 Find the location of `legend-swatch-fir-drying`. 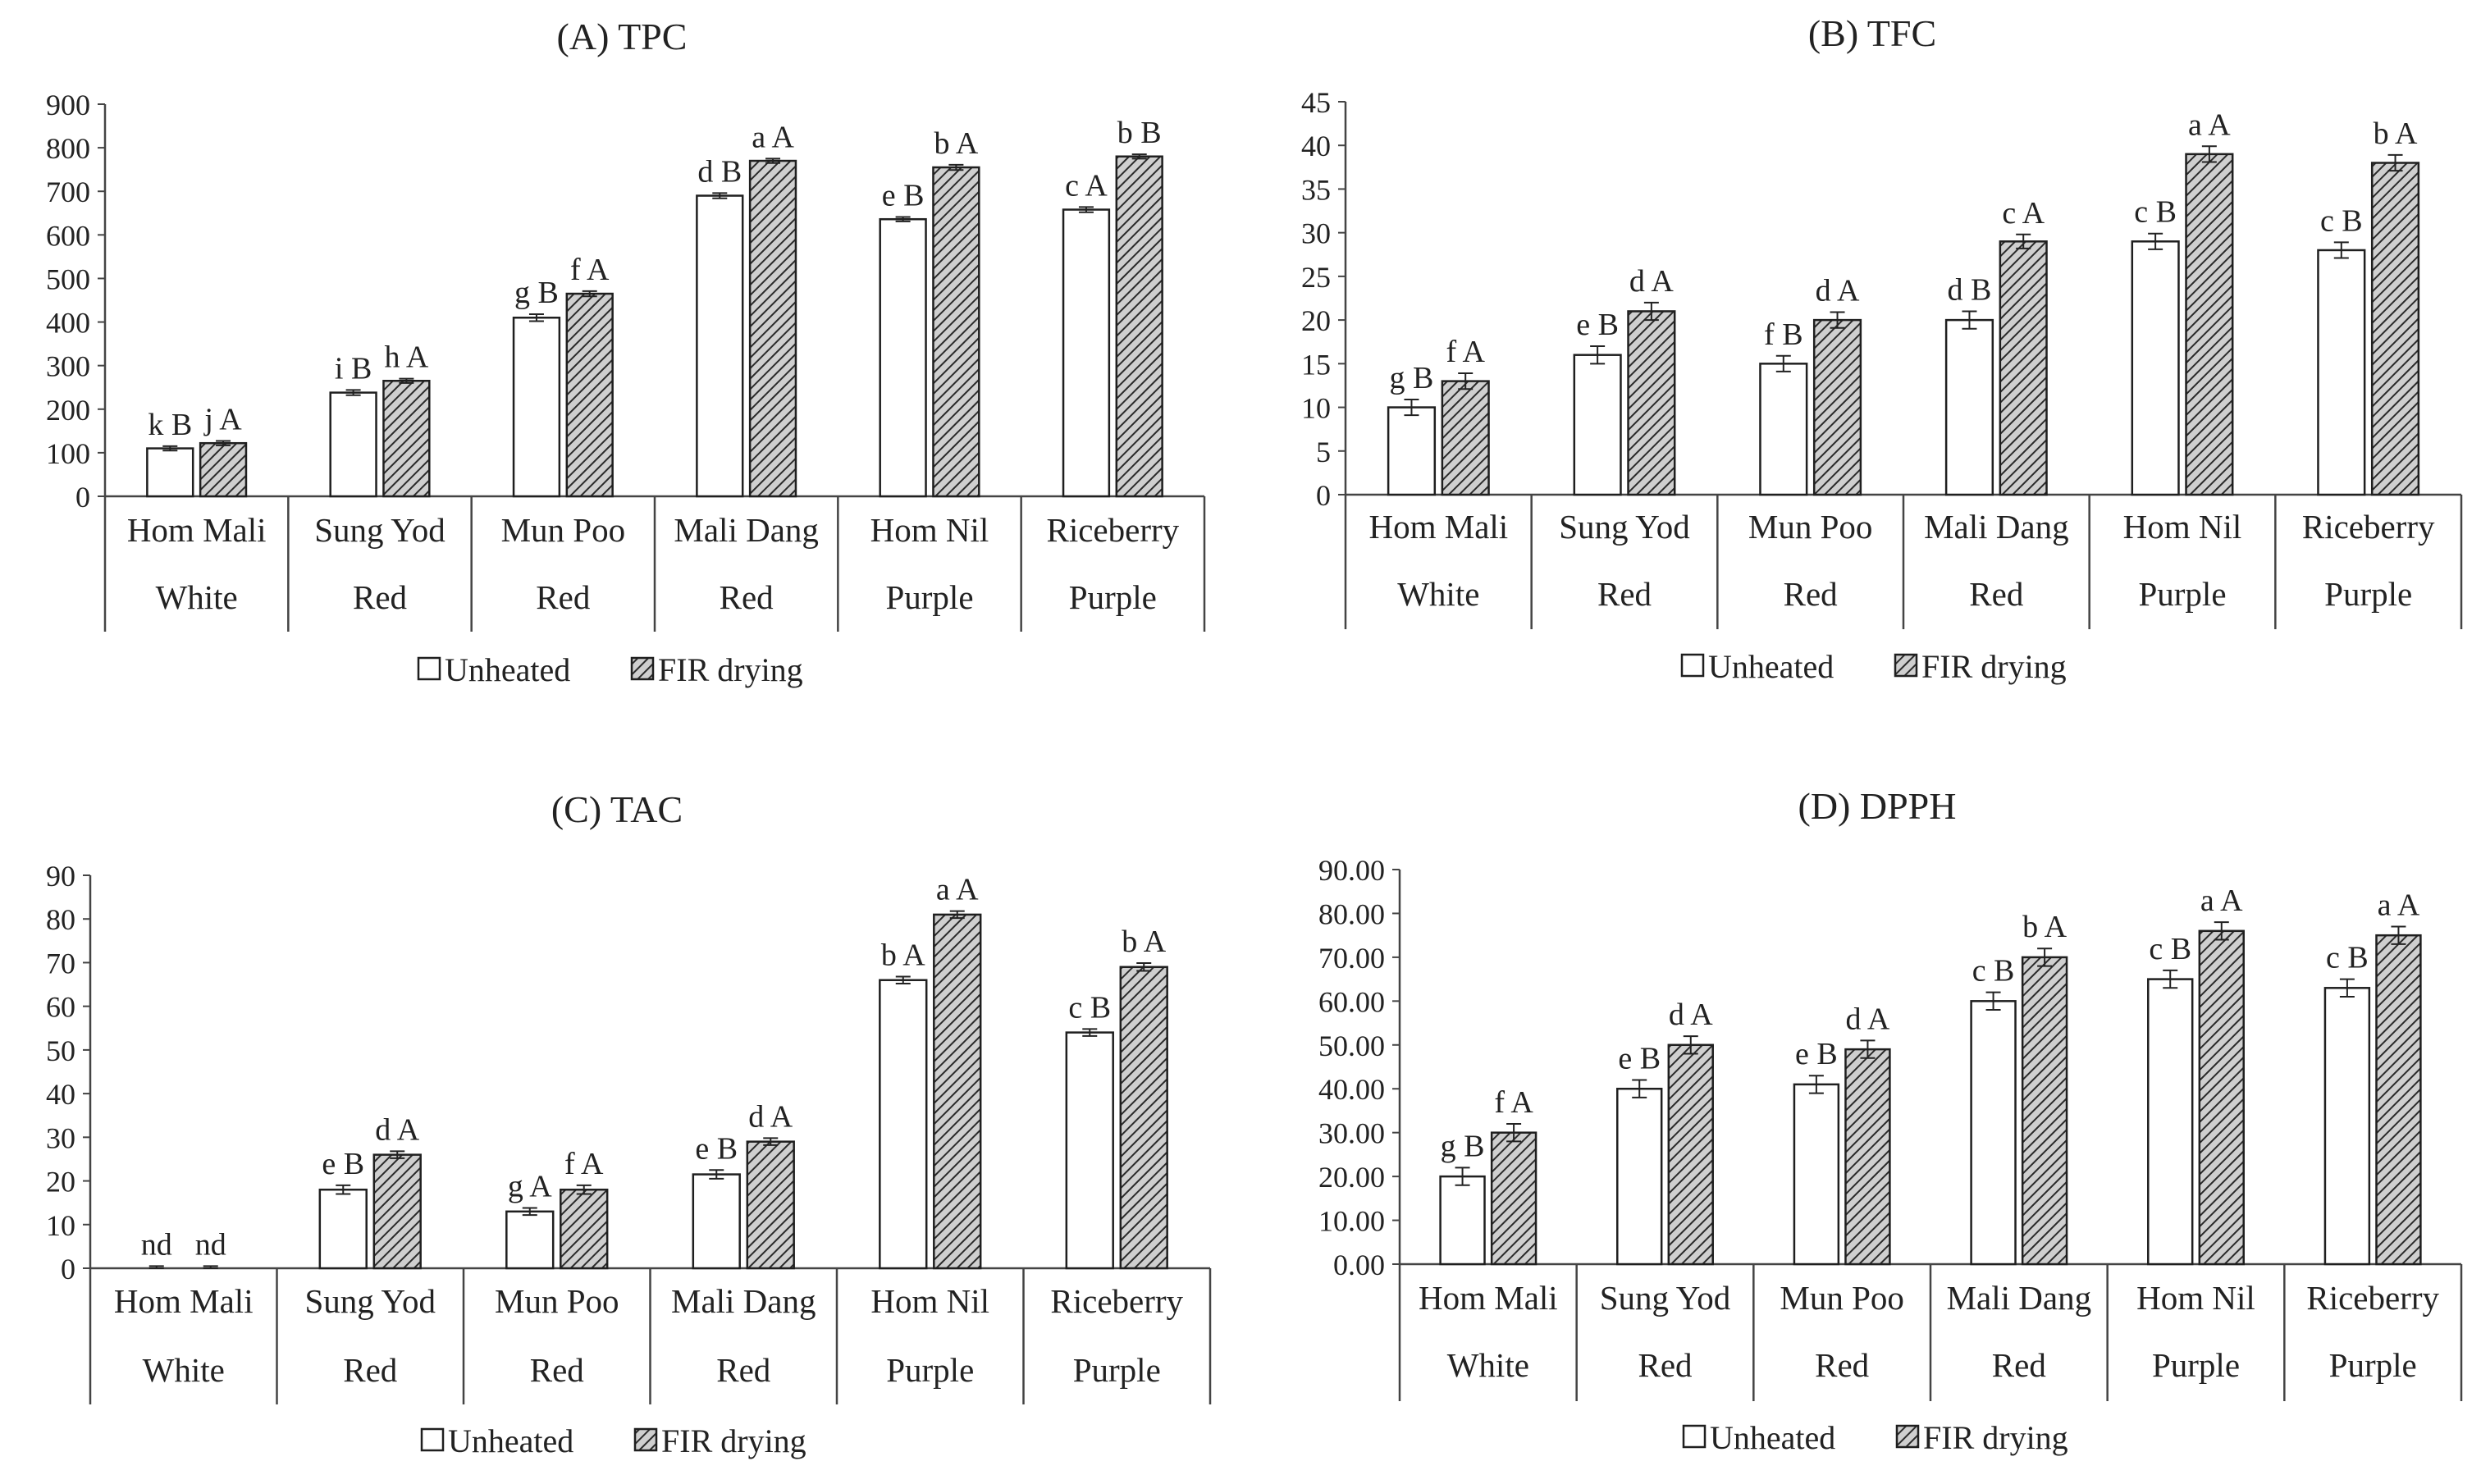

legend-swatch-fir-drying is located at coordinates (645, 1439).